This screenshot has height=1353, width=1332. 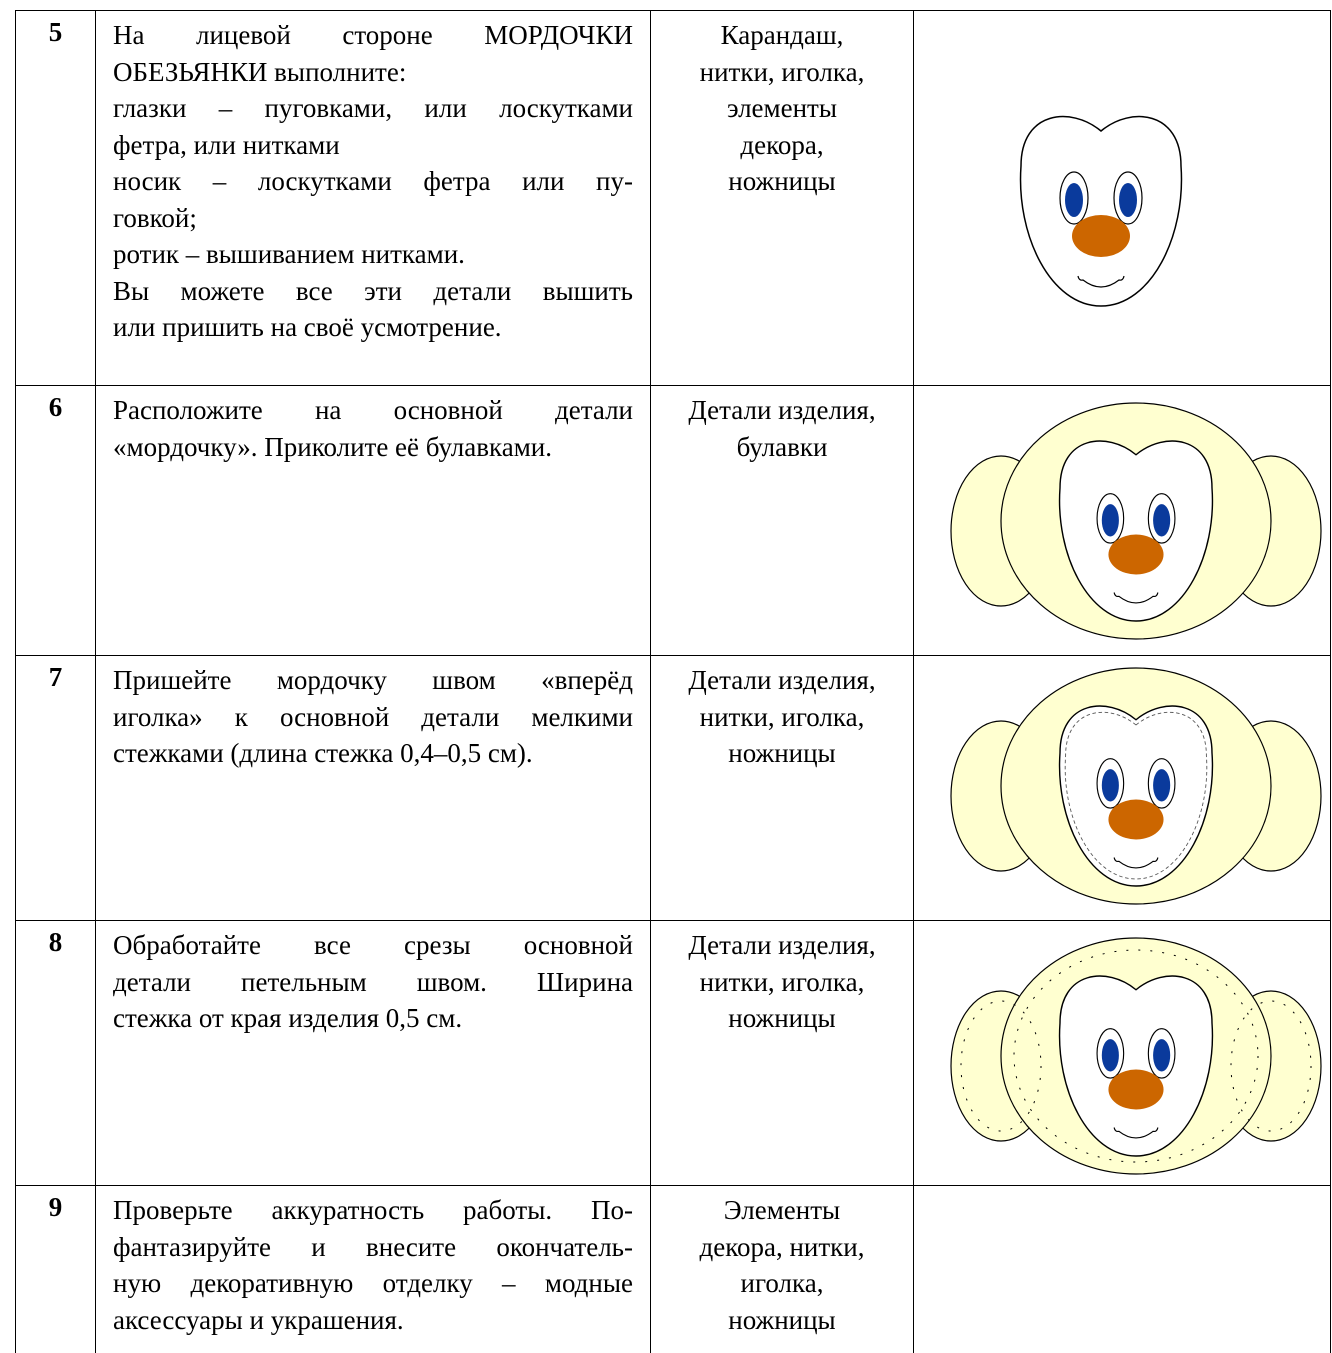 I want to click on text-line: На лицевой стороне МОРДОЧКИ, so click(x=373, y=35).